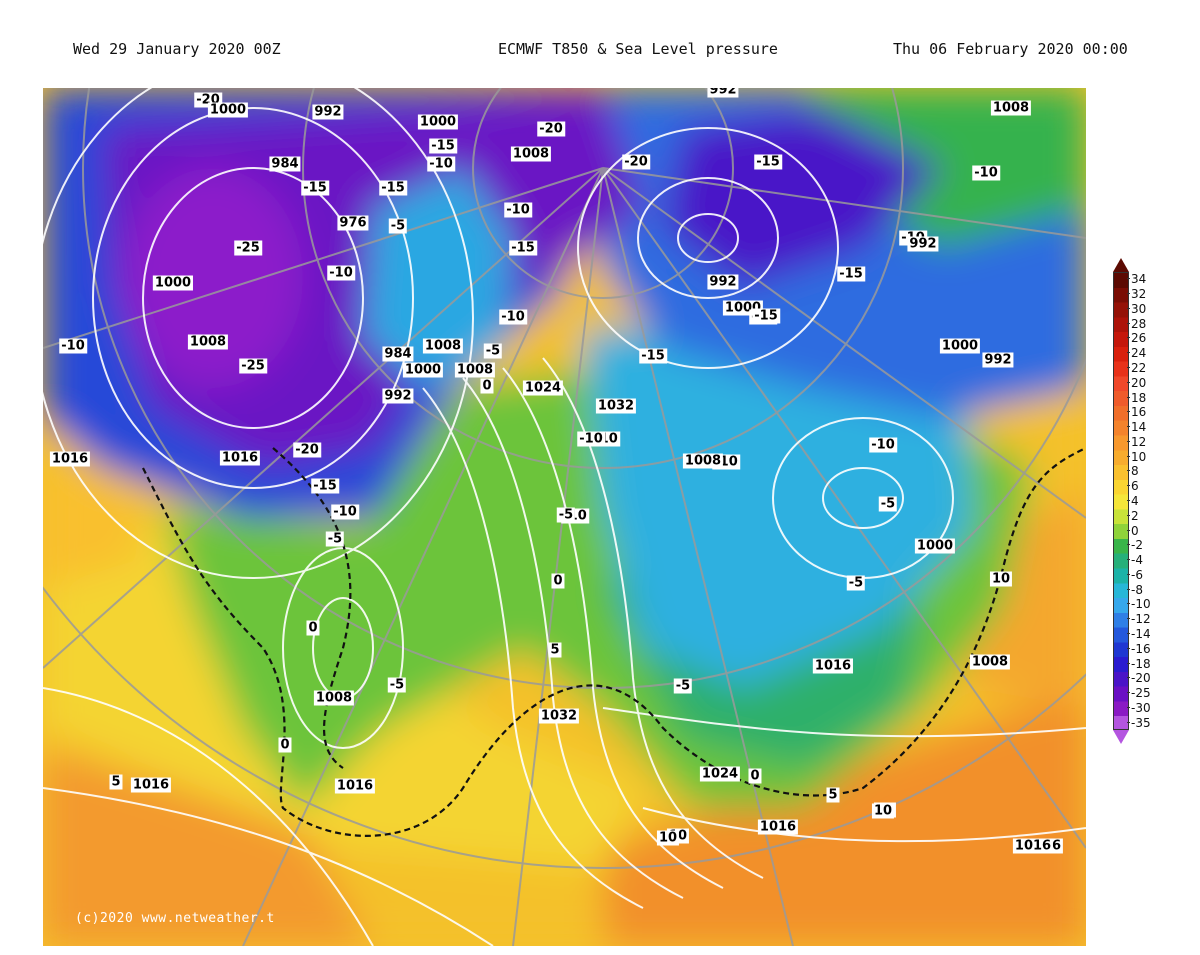  Describe the element at coordinates (1136, 353) in the screenshot. I see `scale-tick-label: 24` at that location.